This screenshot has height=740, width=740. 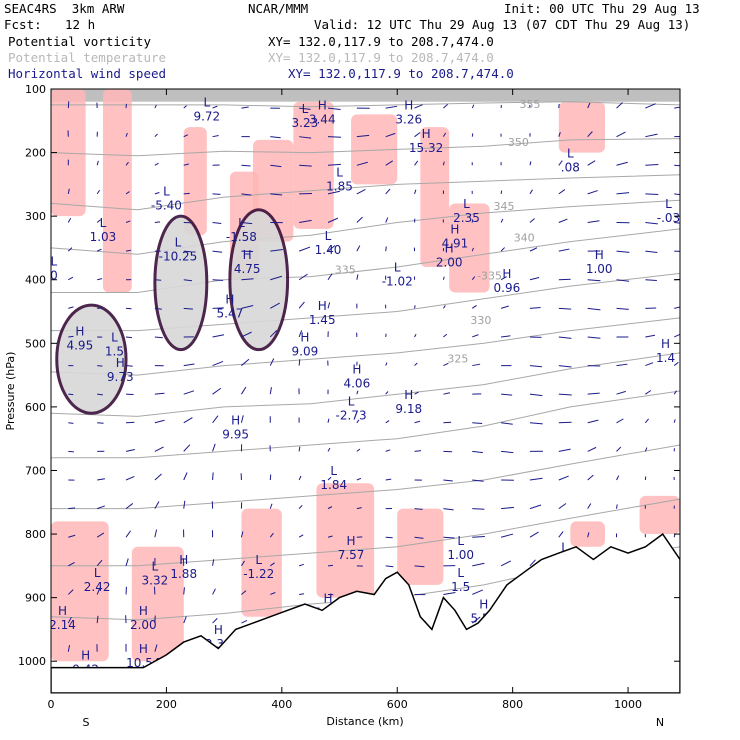 I want to click on extremum-value: 9.09, so click(x=305, y=352).